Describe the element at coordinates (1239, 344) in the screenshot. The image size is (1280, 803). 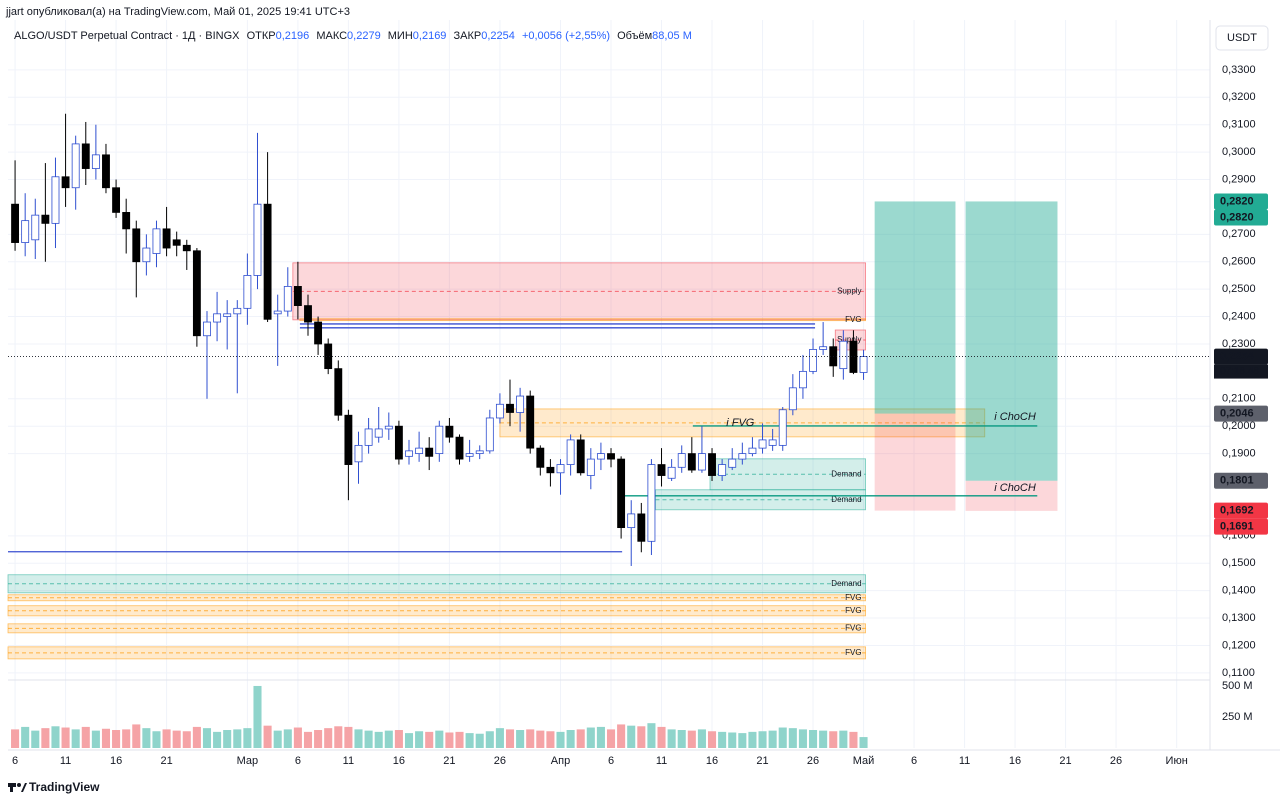
I see `y-tick-label: 0,2300` at that location.